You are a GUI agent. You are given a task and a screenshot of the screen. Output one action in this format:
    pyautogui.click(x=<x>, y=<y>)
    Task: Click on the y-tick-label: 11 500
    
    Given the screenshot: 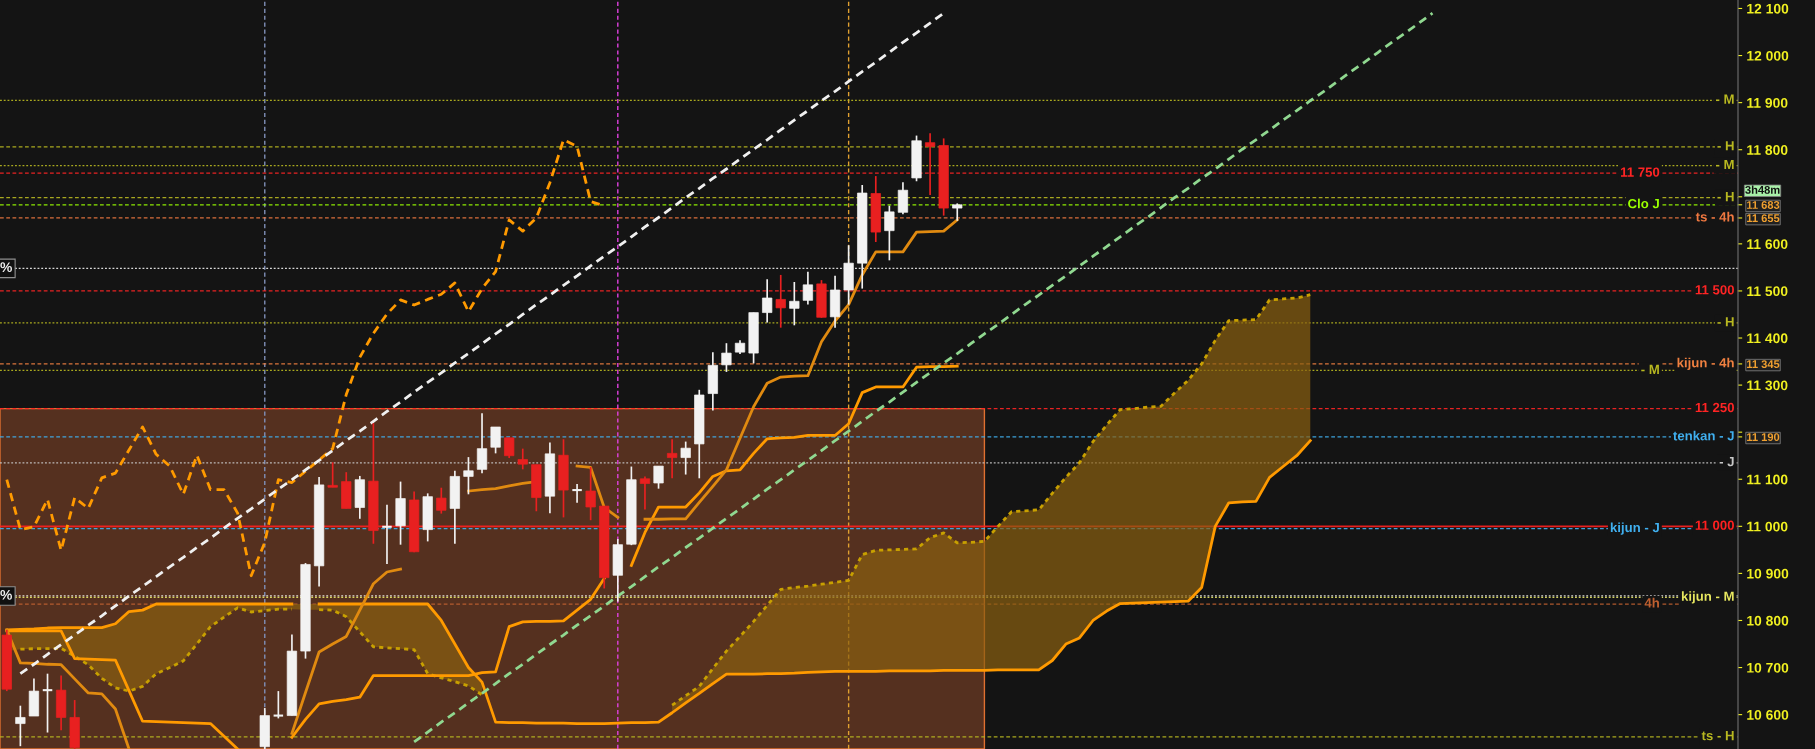 What is the action you would take?
    pyautogui.click(x=1767, y=291)
    